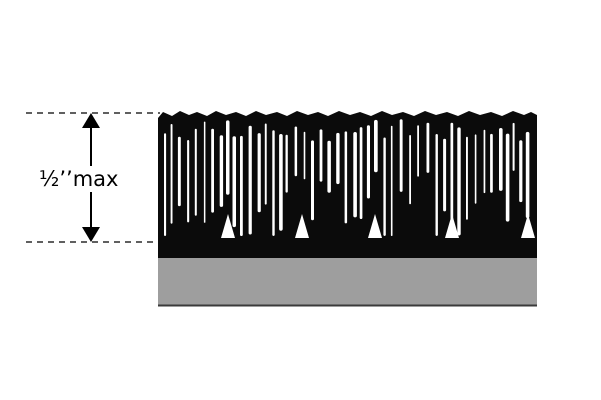 This screenshot has height=400, width=601. What do you see at coordinates (347, 281) in the screenshot?
I see `carpet-backing` at bounding box center [347, 281].